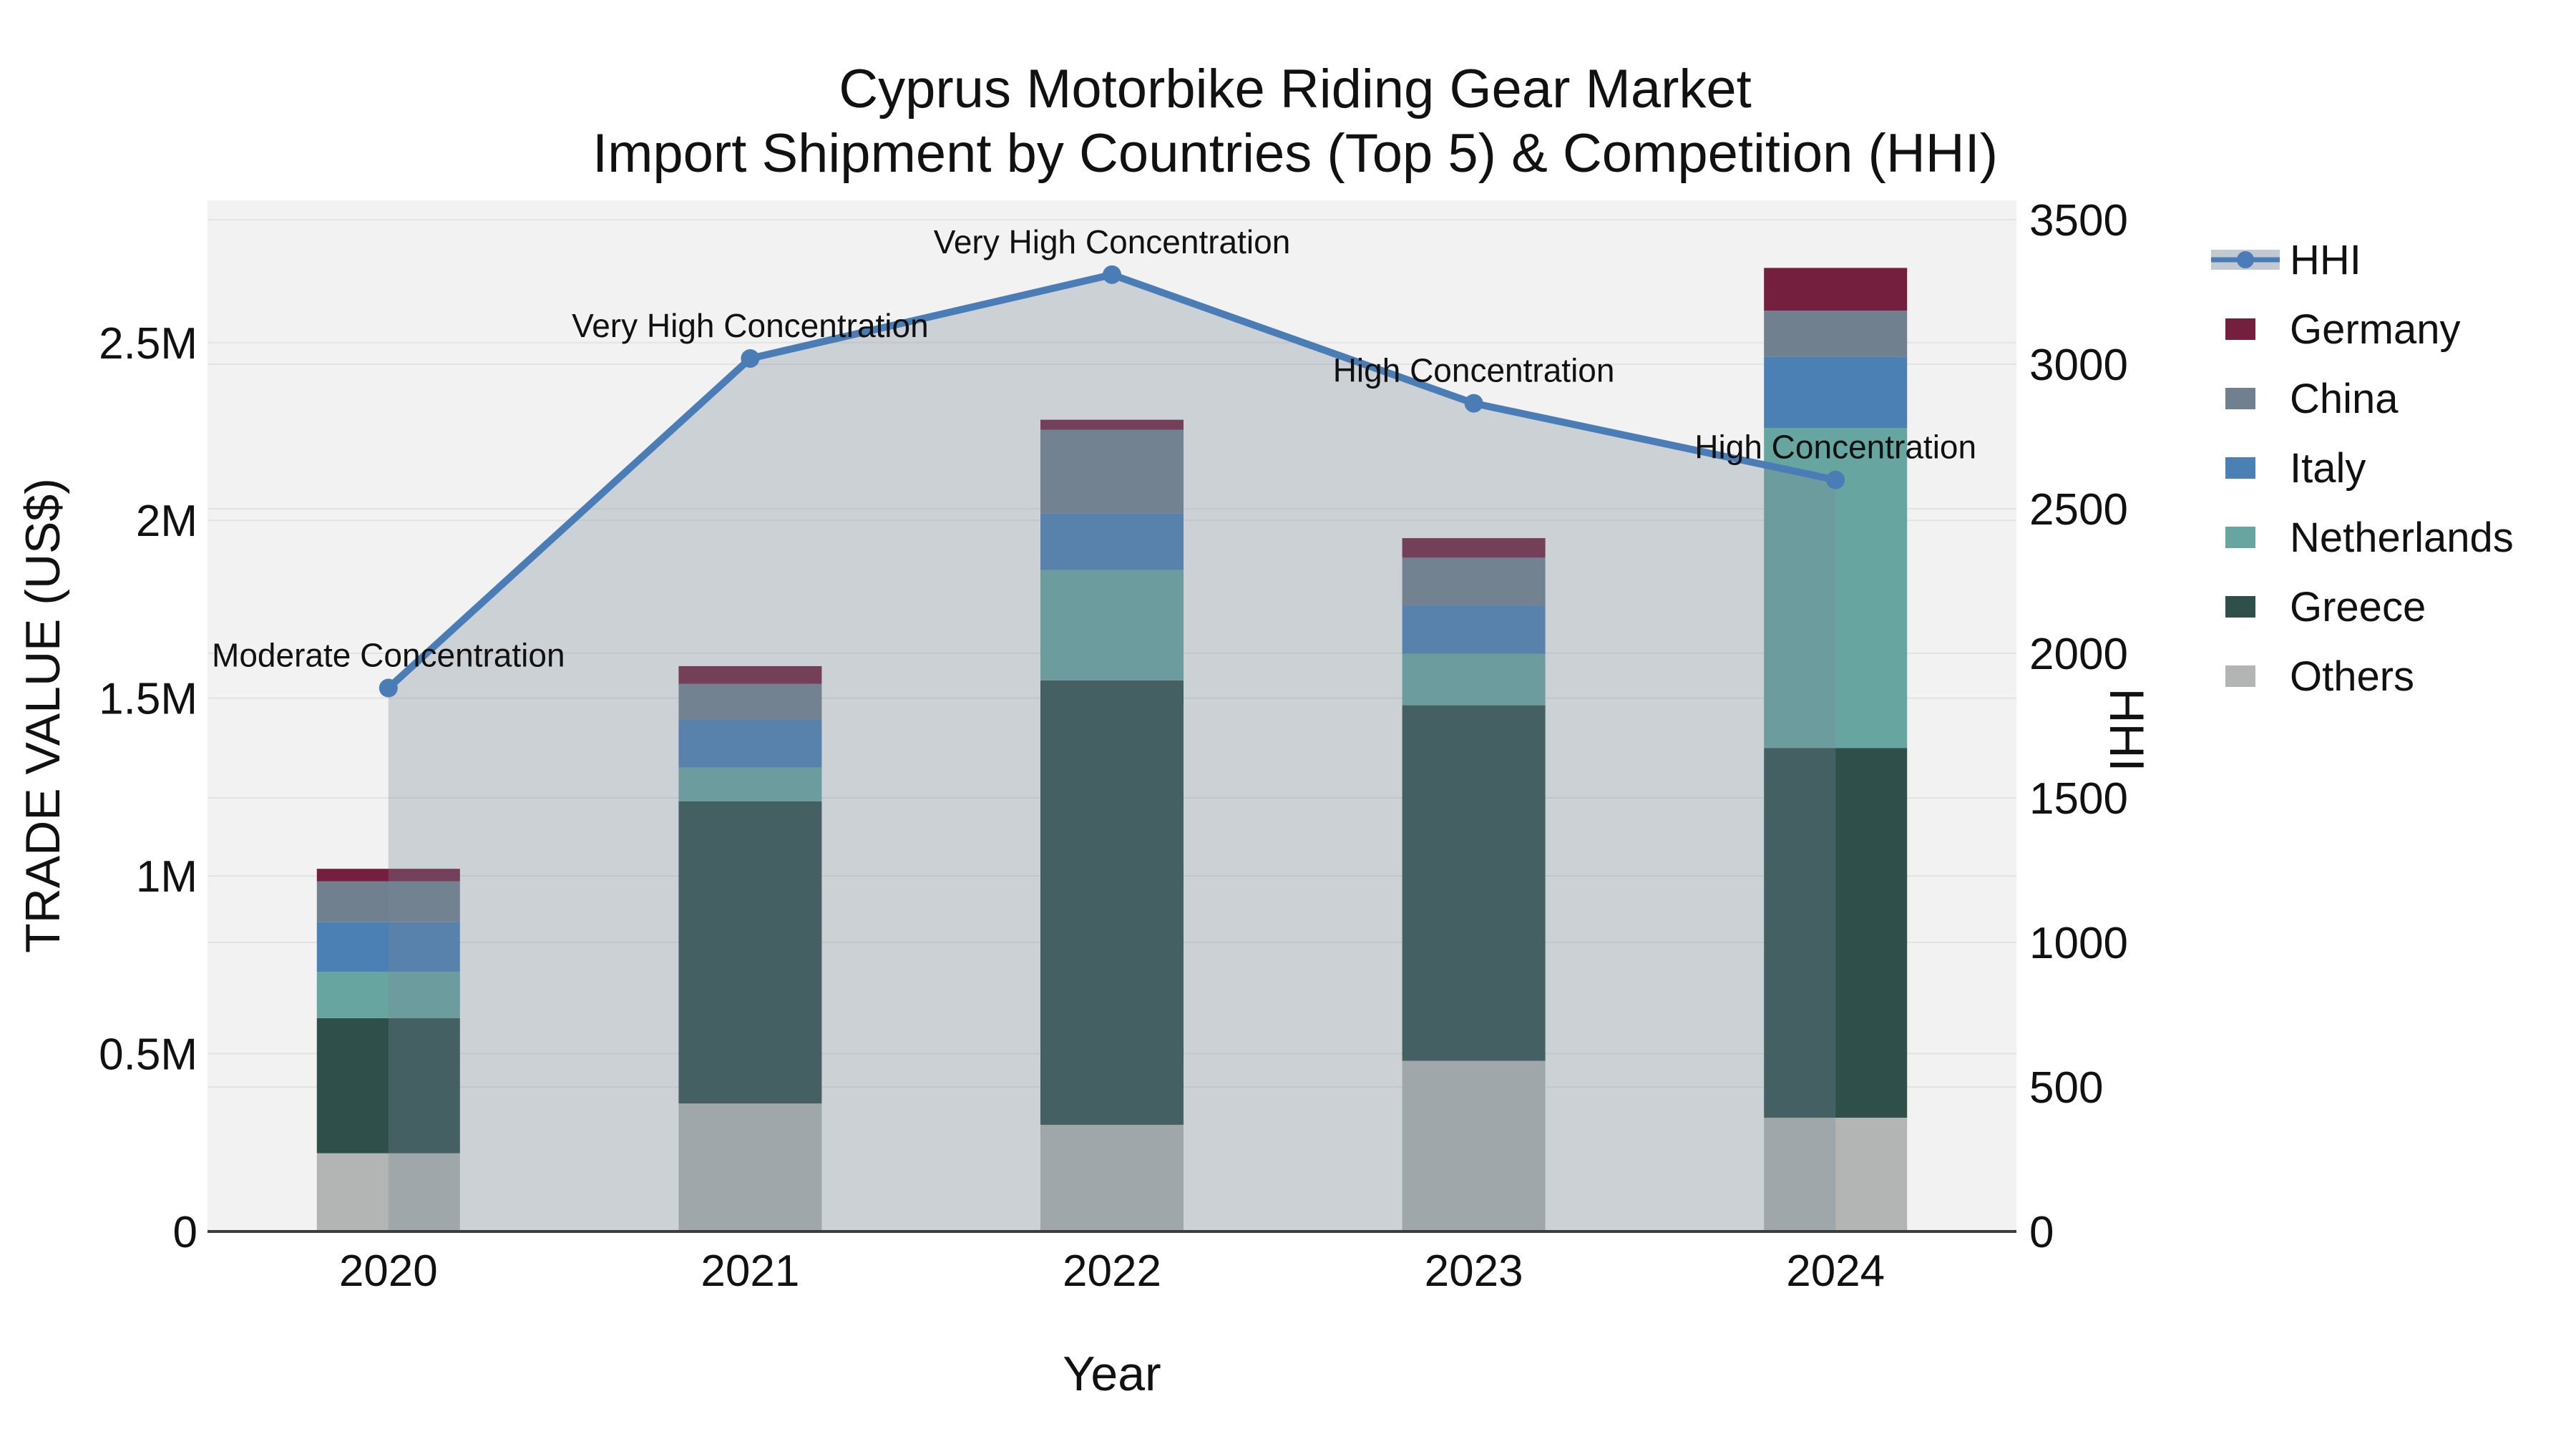 Image resolution: width=2576 pixels, height=1449 pixels. I want to click on annotation-2022: Very High Concentration, so click(1112, 241).